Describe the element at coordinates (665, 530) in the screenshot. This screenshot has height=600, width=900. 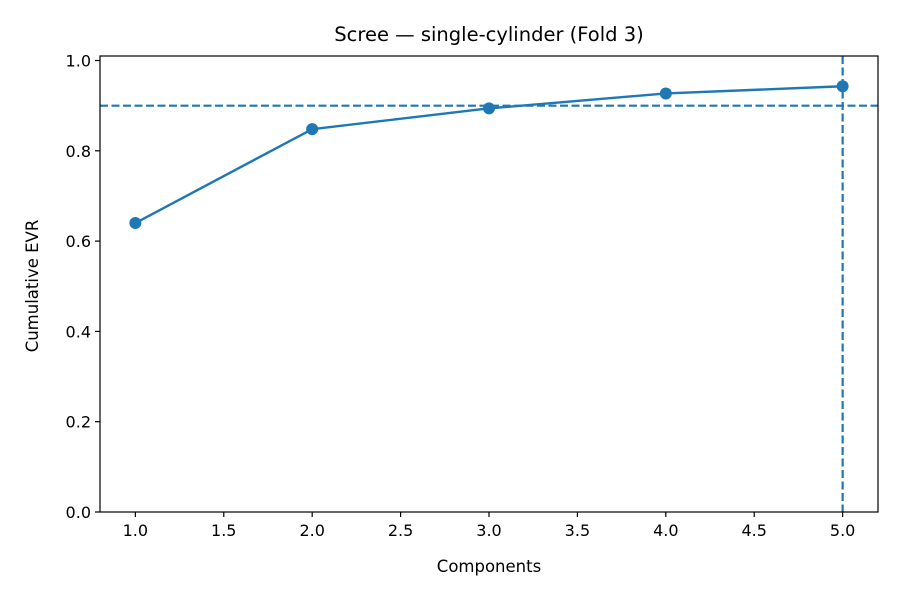
I see `x-tick-label: 4.0` at that location.